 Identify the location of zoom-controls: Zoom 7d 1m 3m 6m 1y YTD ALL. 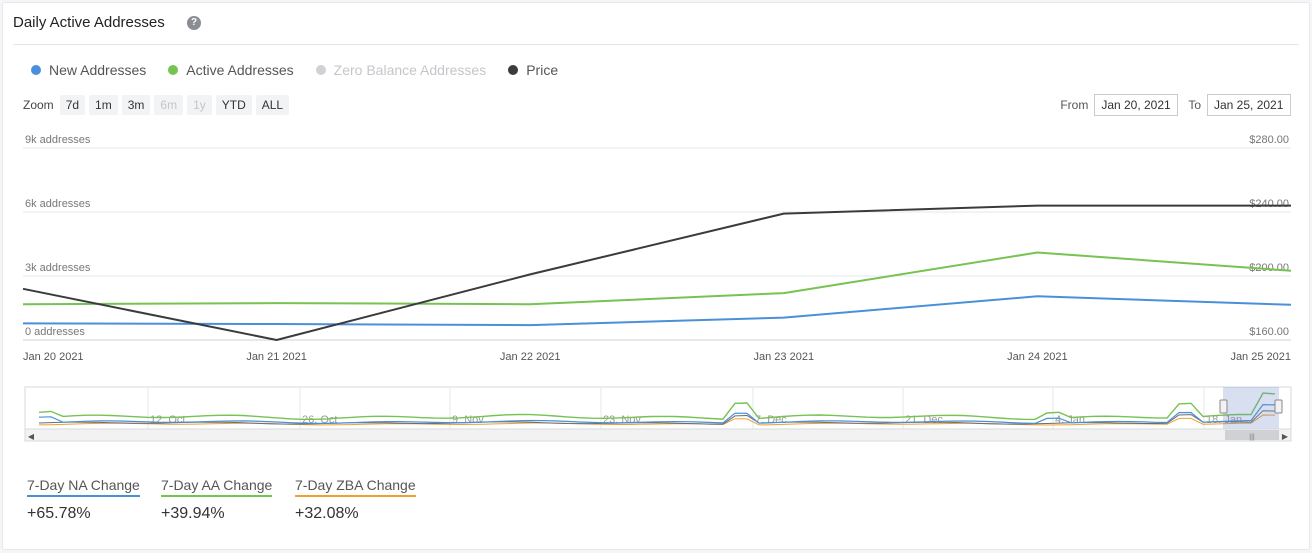
(158, 105).